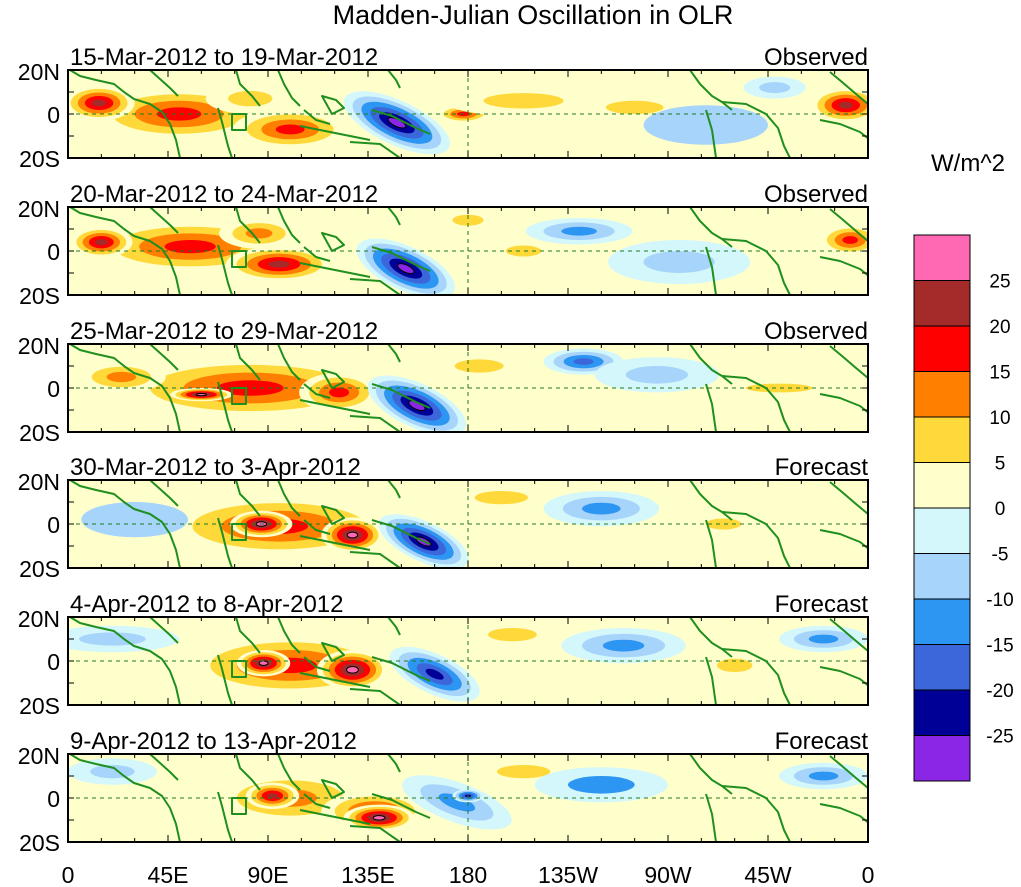 Image resolution: width=1021 pixels, height=887 pixels. I want to click on panel-date-range: 9-Apr-2012 to 13-Apr-2012, so click(213, 741).